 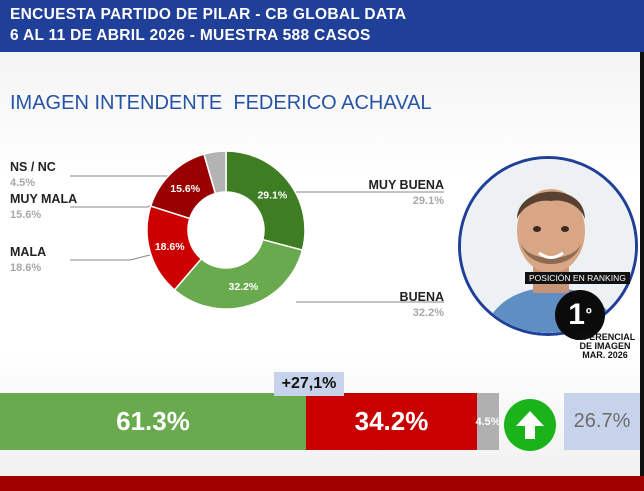 I want to click on ranking-suffix: º, so click(x=588, y=314).